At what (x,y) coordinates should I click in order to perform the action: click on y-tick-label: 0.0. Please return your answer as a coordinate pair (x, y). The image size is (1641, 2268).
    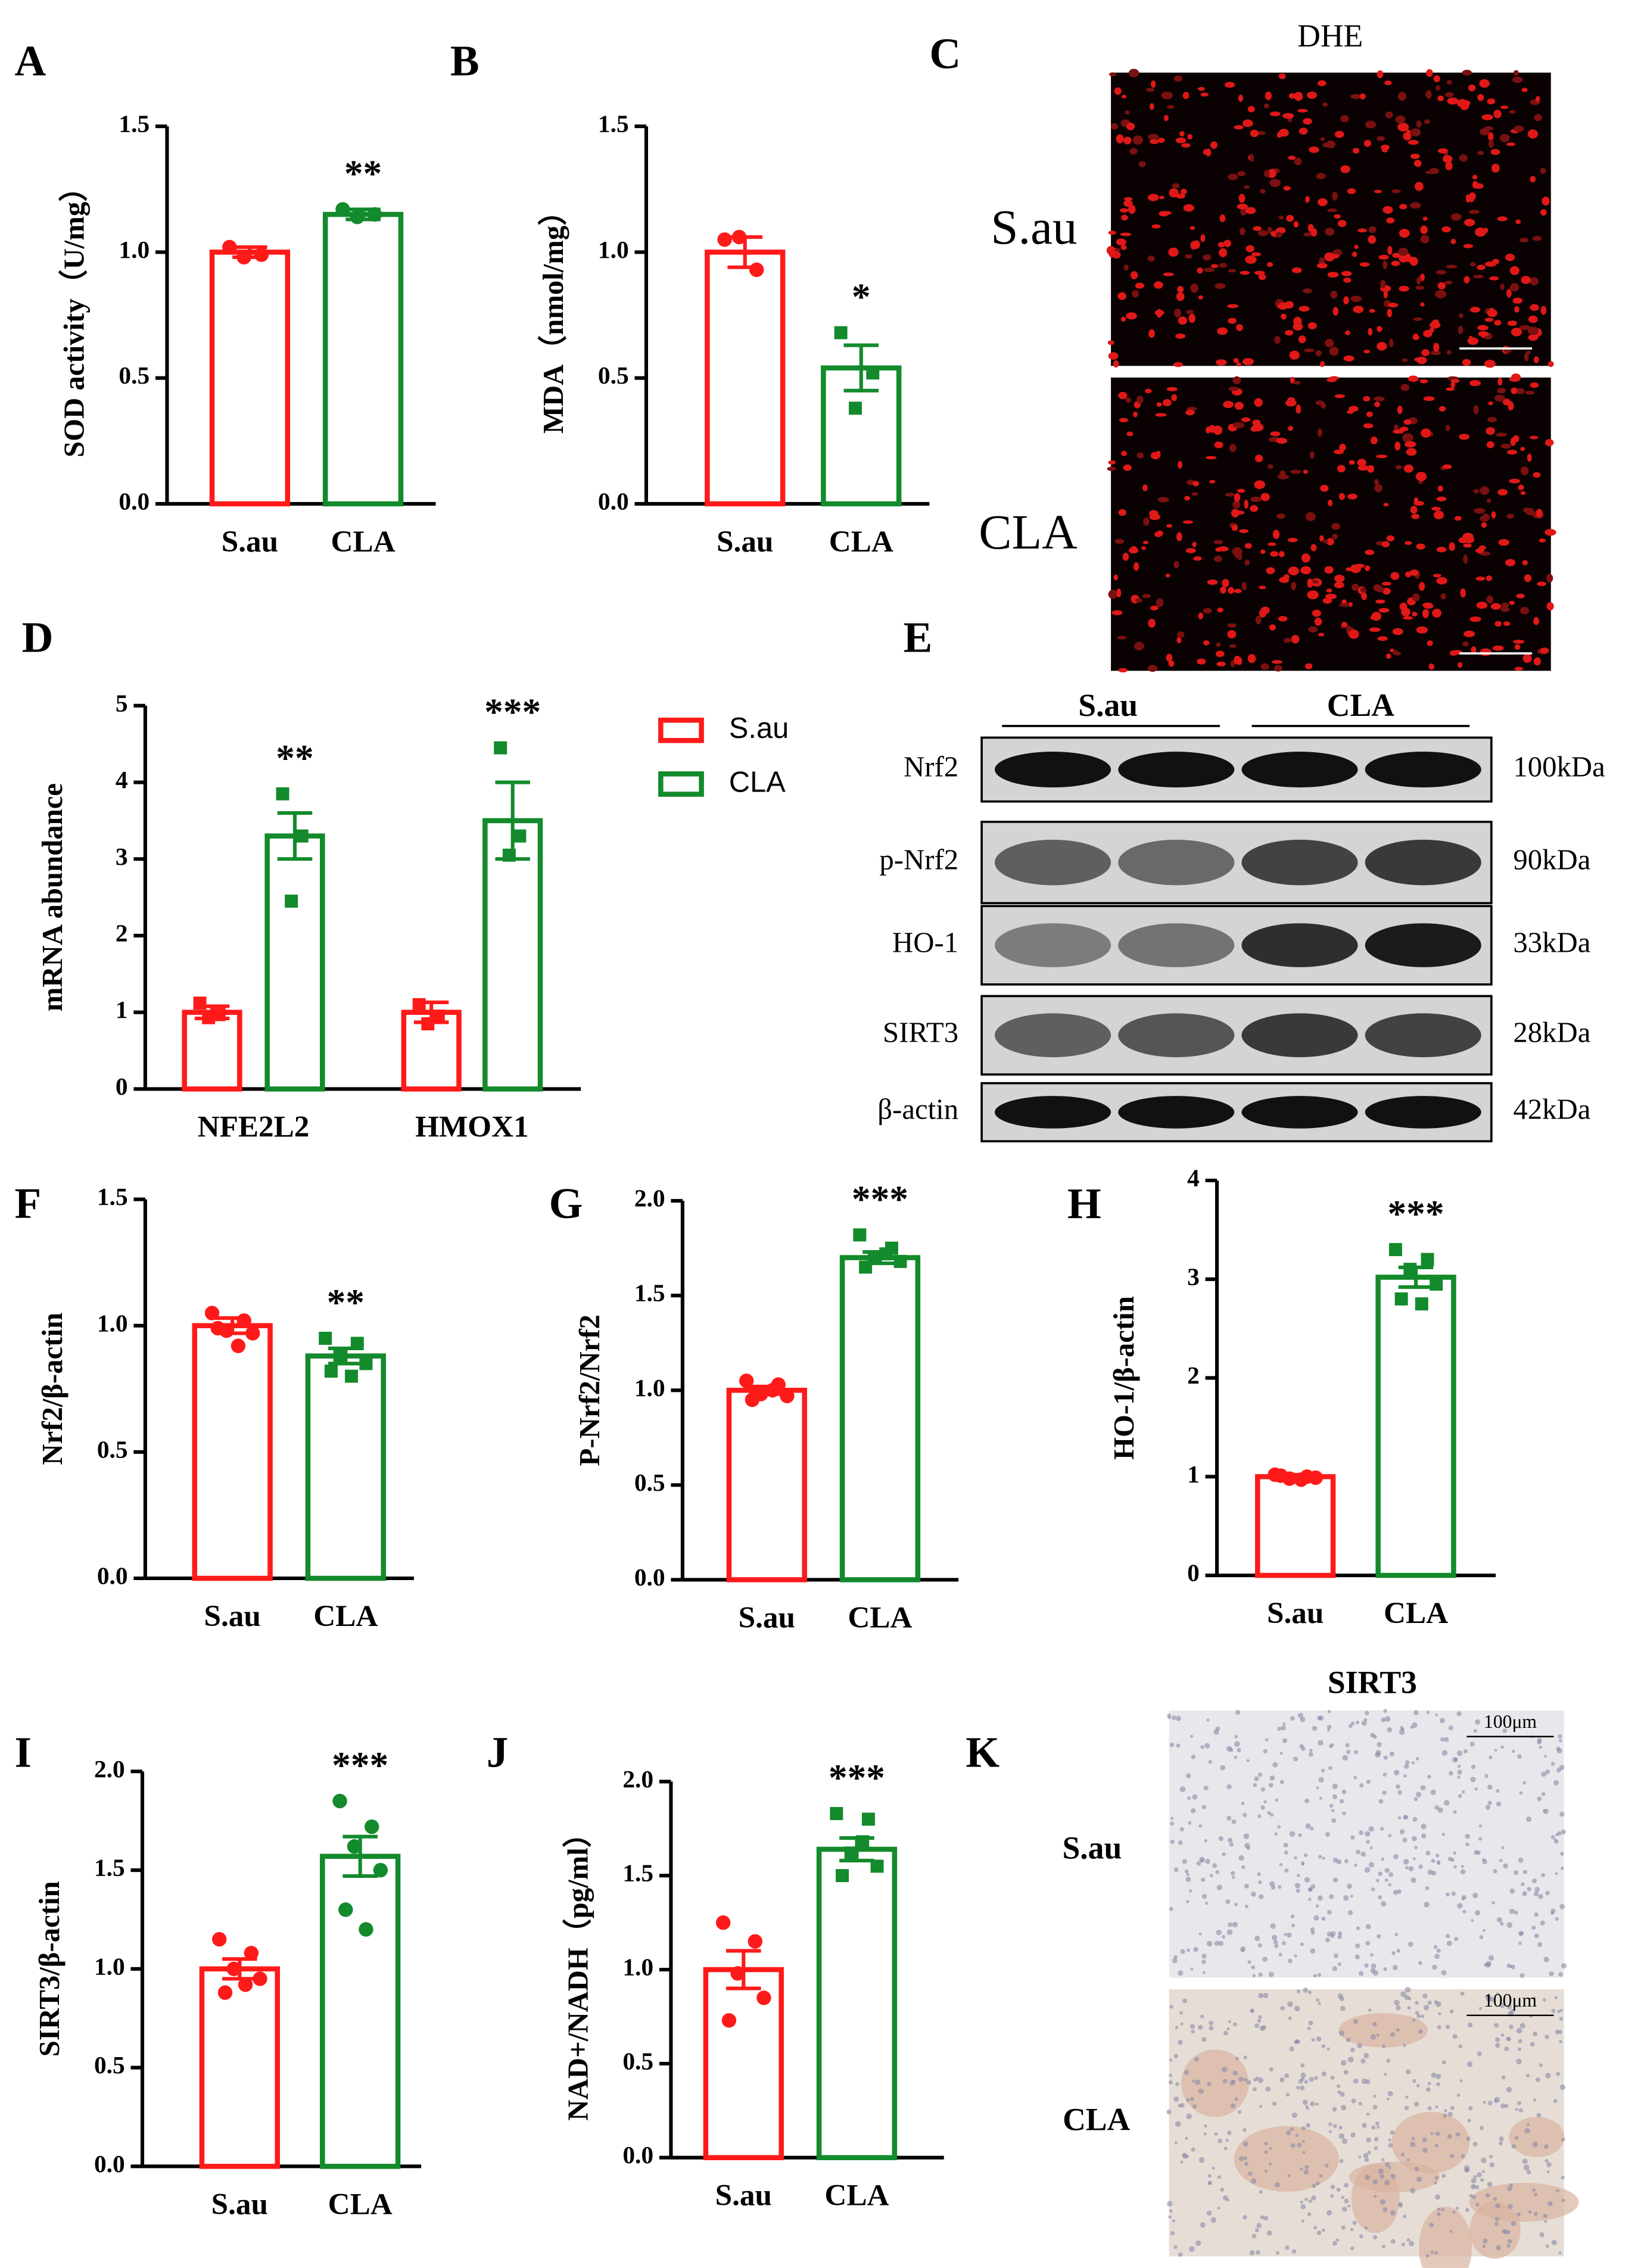
    Looking at the image, I should click on (614, 501).